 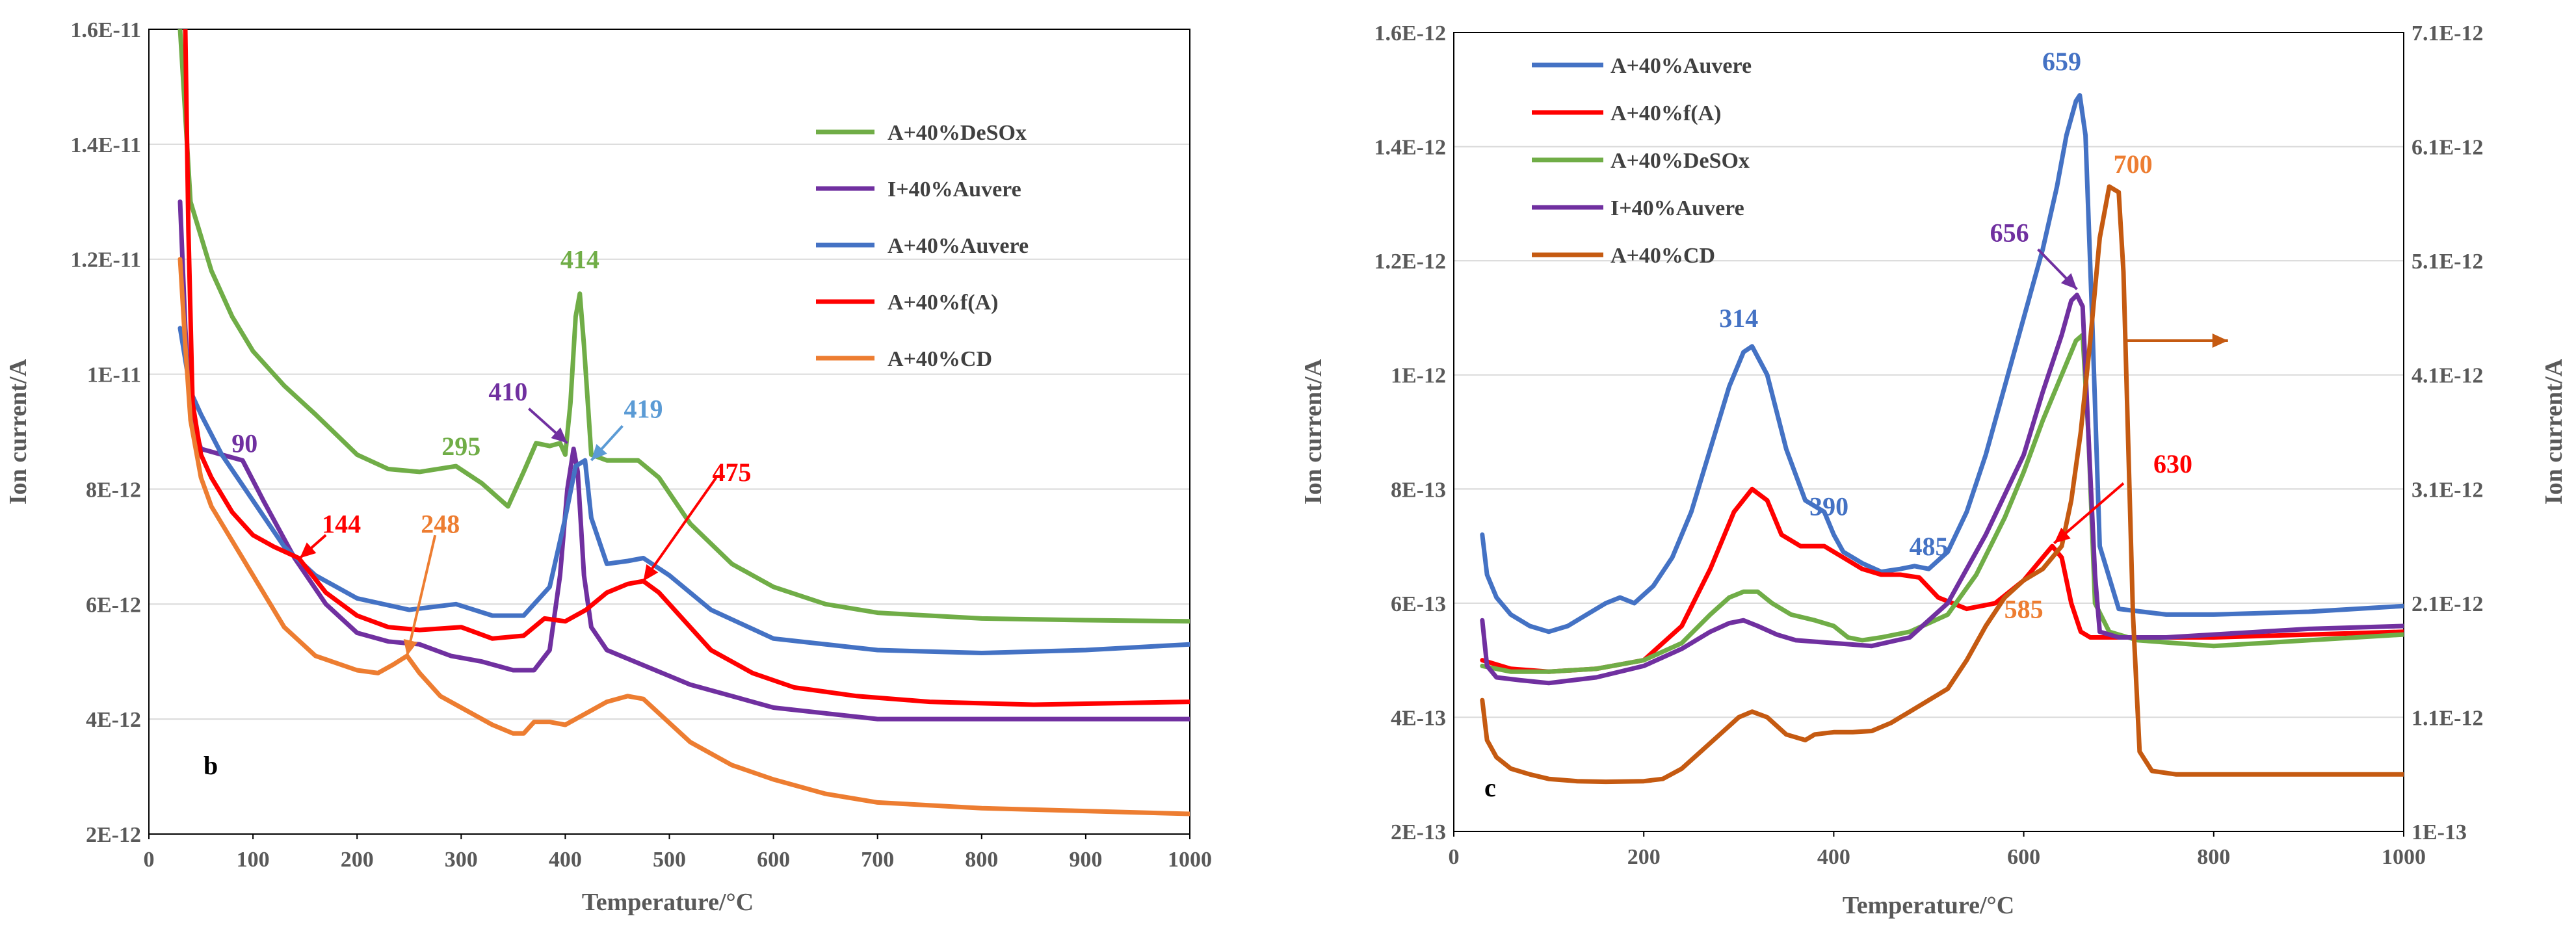 What do you see at coordinates (460, 447) in the screenshot?
I see `panel-b-annotation-295: 295` at bounding box center [460, 447].